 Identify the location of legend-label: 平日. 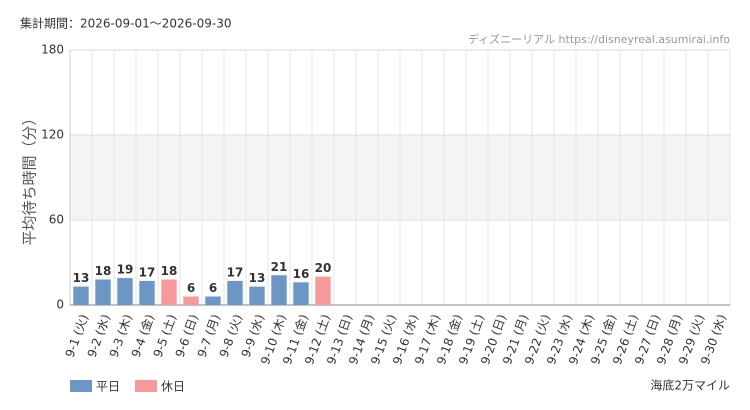
(108, 387).